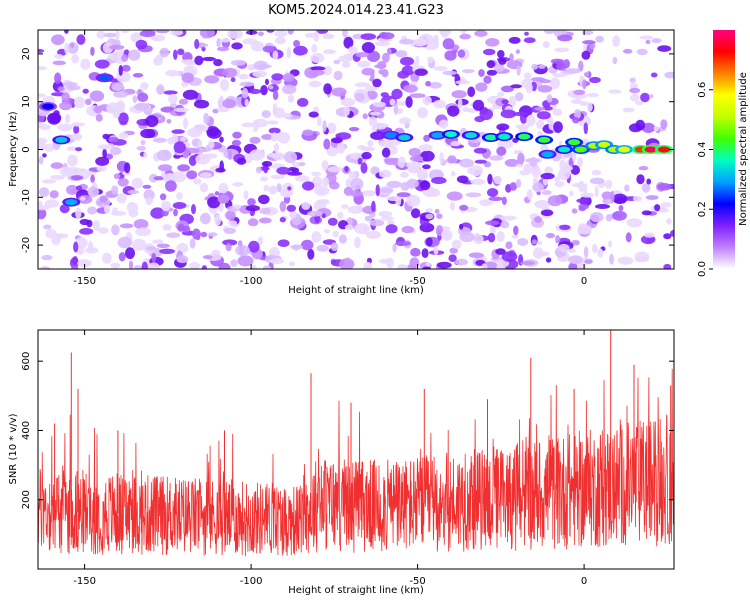 This screenshot has width=750, height=600. I want to click on signal-point, so click(604, 144).